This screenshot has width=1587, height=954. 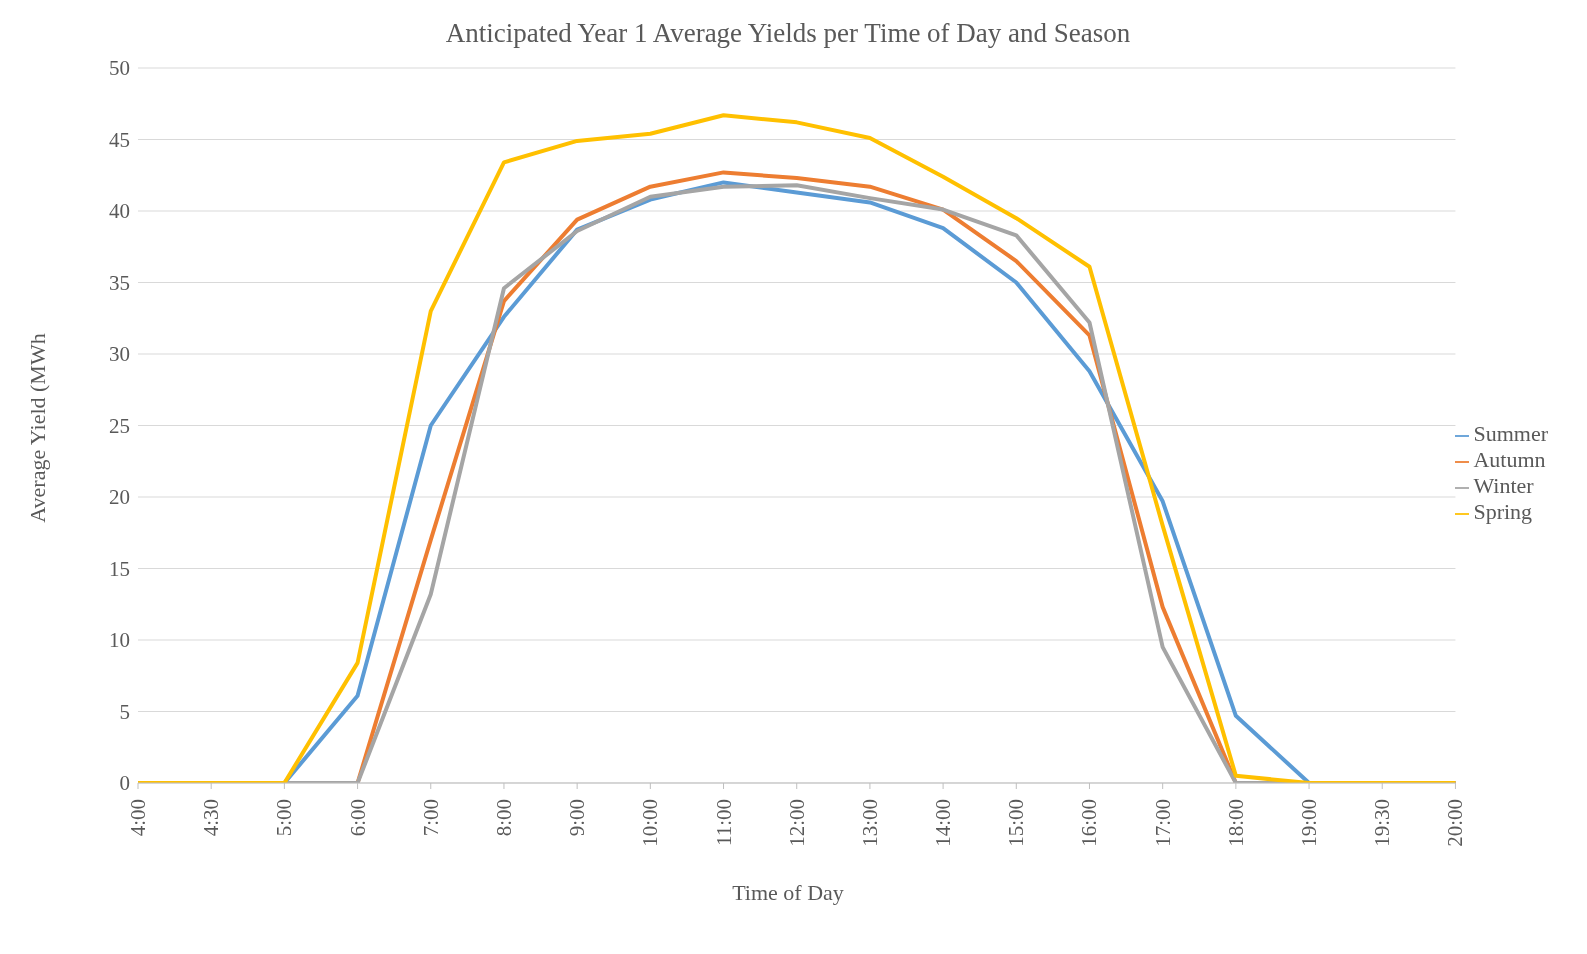 What do you see at coordinates (788, 33) in the screenshot?
I see `chart-title: Anticipated Year 1 Average Yields per Time of Day and Season` at bounding box center [788, 33].